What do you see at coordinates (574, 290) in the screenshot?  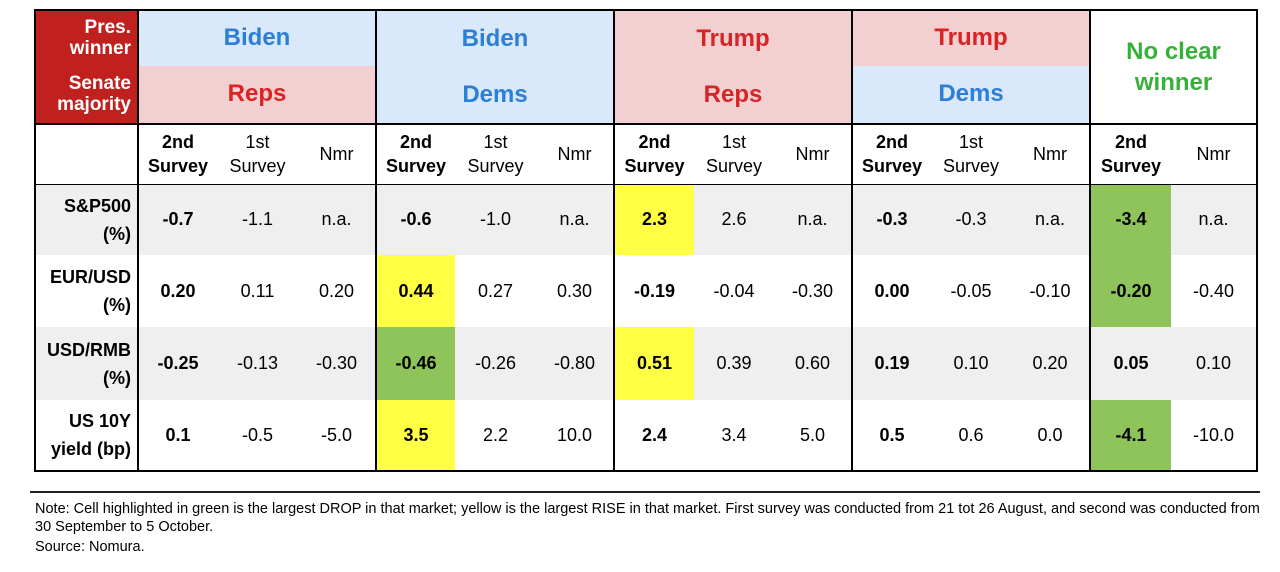 I see `table-cell: 0.30` at bounding box center [574, 290].